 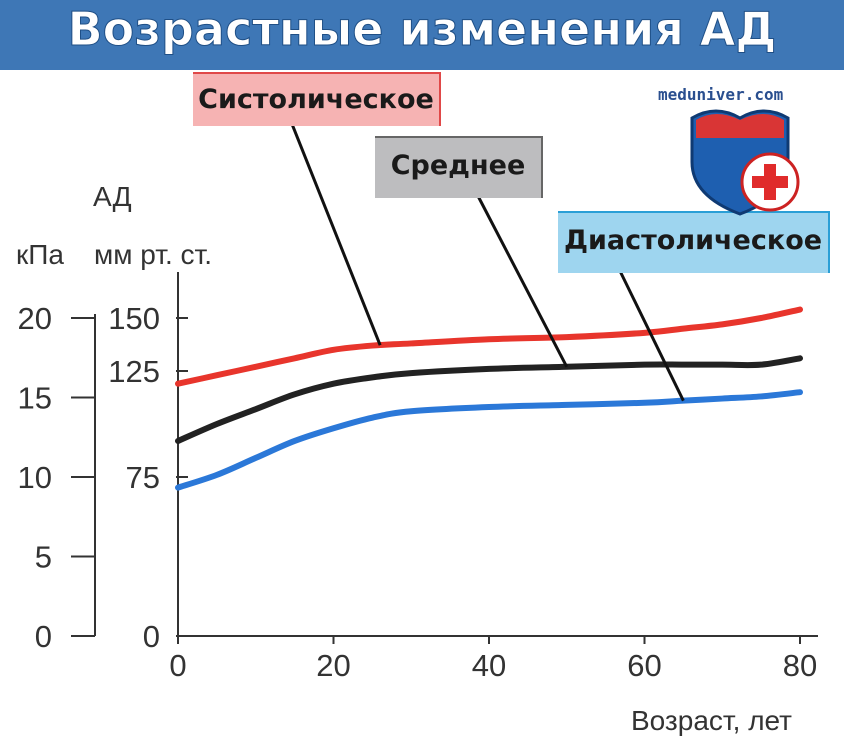 What do you see at coordinates (644, 665) in the screenshot?
I see `x-tick-label: 60` at bounding box center [644, 665].